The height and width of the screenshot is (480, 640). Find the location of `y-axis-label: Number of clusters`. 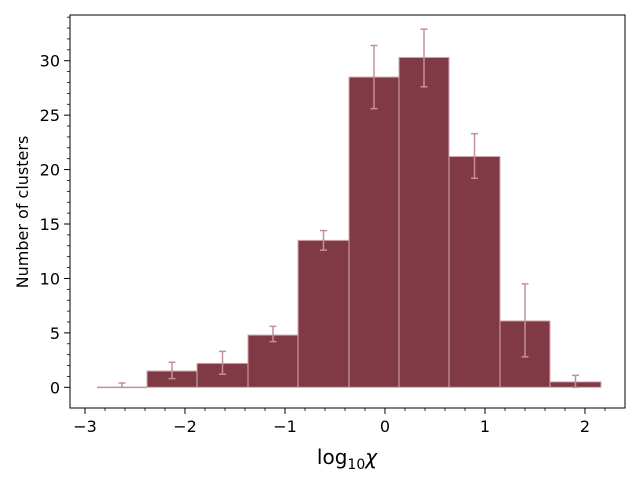

y-axis-label: Number of clusters is located at coordinates (22, 212).